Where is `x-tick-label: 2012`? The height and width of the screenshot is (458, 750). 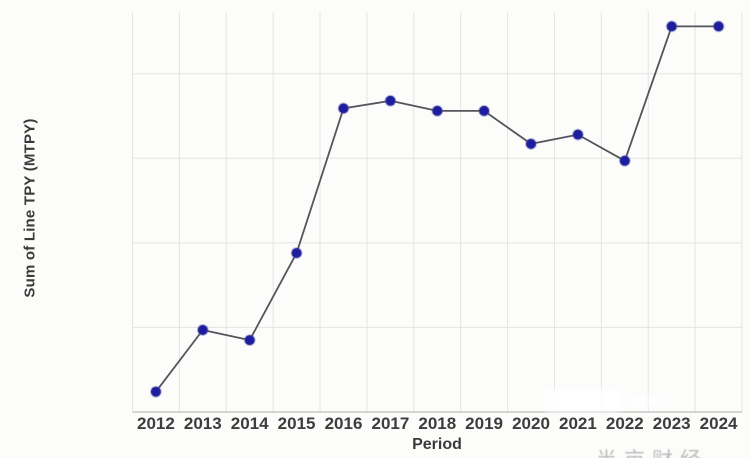 x-tick-label: 2012 is located at coordinates (156, 423).